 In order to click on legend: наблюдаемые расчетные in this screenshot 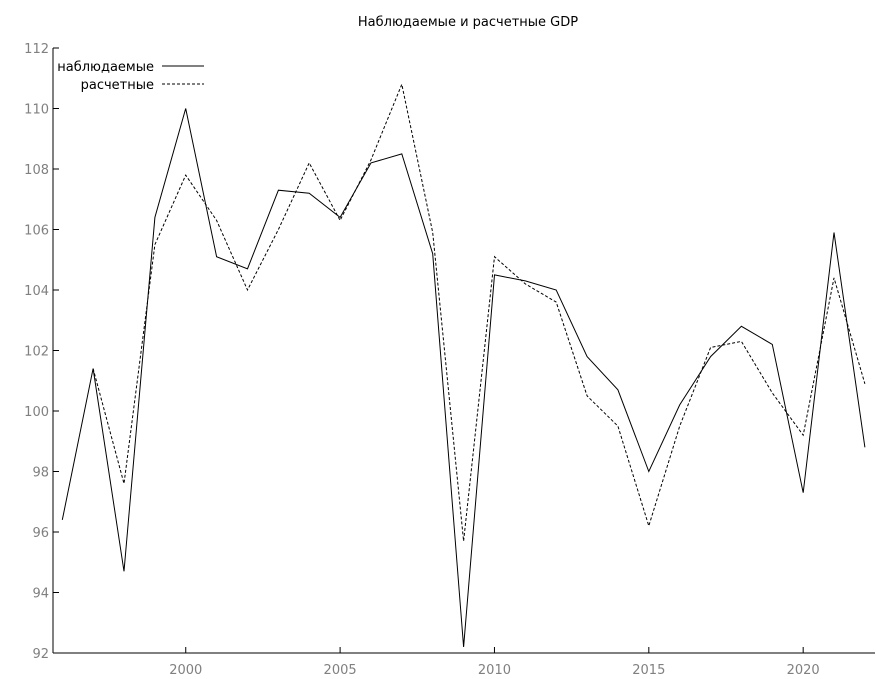, I will do `click(130, 76)`.